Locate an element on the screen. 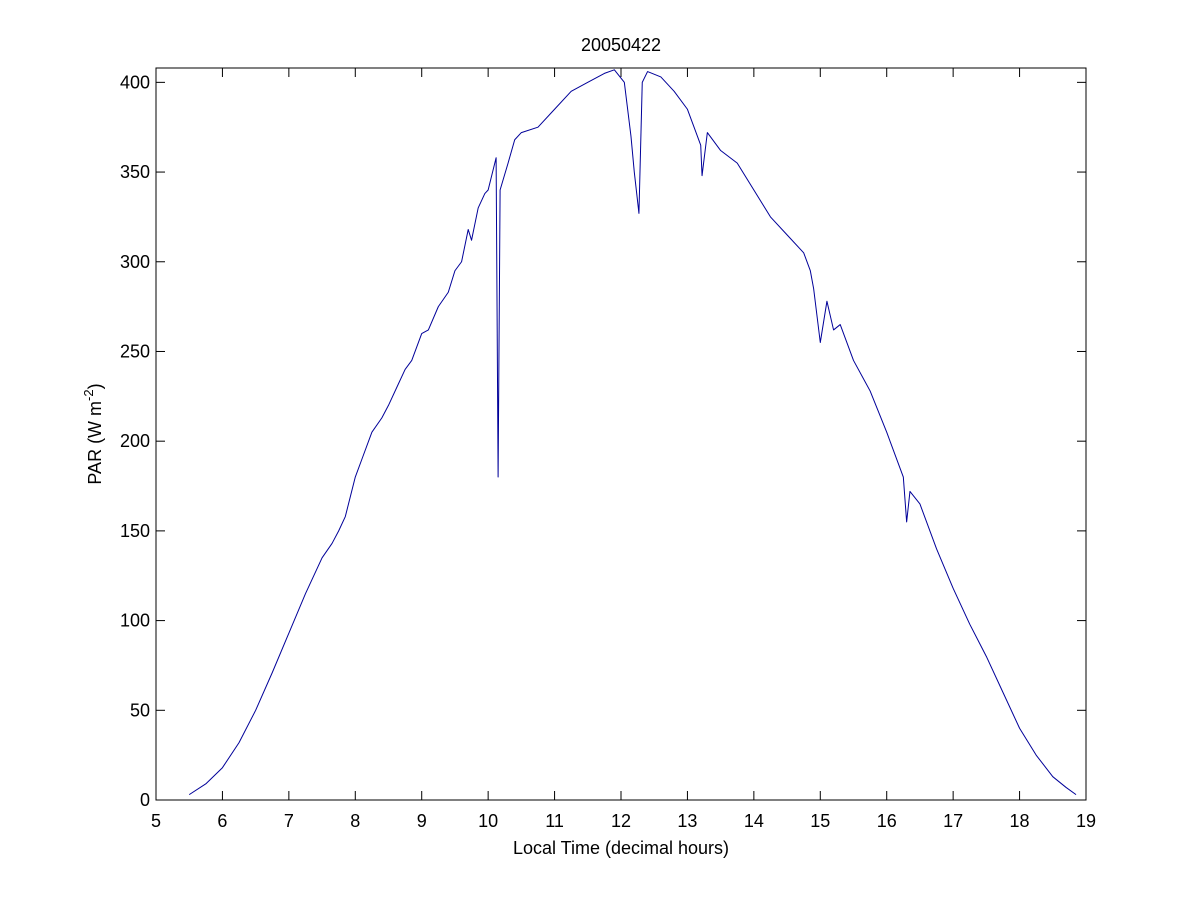 This screenshot has width=1200, height=900. y-axis-label-text: PAR (W m is located at coordinates (95, 443).